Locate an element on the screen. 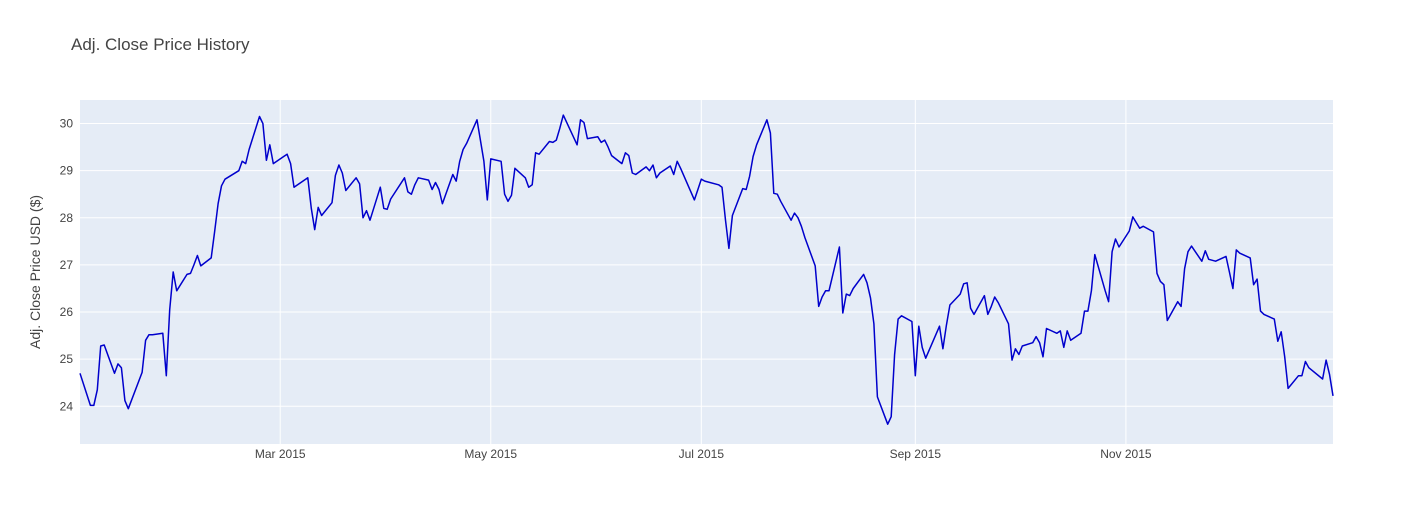 Image resolution: width=1414 pixels, height=530 pixels. chart-title: Adj. Close Price History is located at coordinates (160, 44).